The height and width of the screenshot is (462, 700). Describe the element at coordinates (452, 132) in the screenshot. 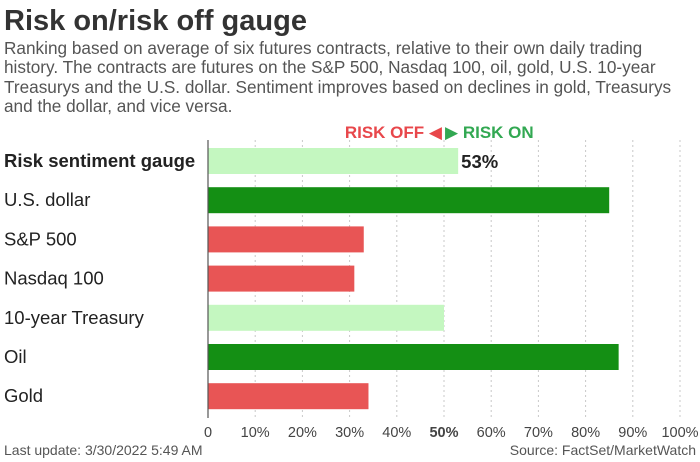

I see `arrow-right-icon: ▶` at that location.